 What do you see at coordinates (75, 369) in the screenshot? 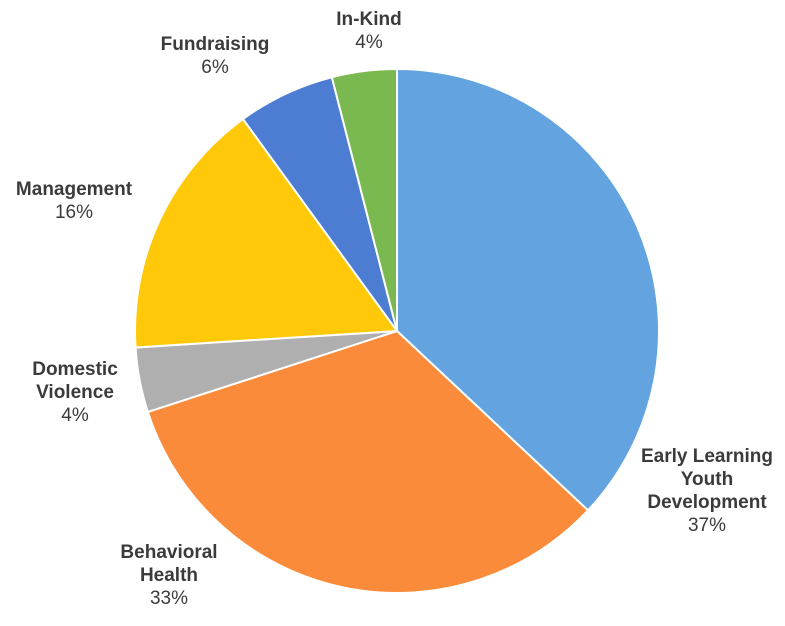
I see `pie-label-category-line: Domestic` at bounding box center [75, 369].